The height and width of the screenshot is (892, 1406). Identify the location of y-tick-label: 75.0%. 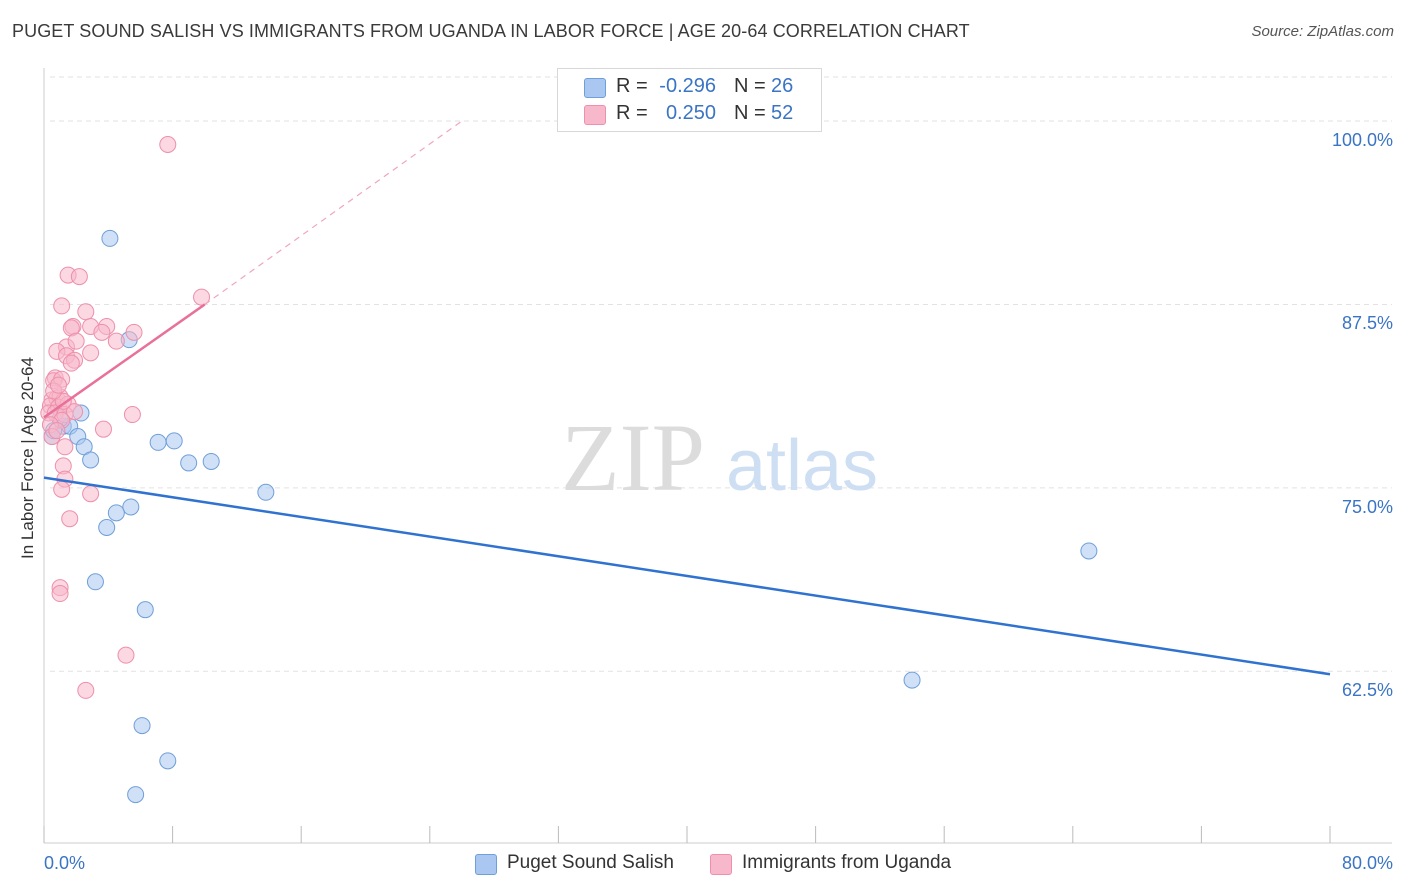
(1367, 506).